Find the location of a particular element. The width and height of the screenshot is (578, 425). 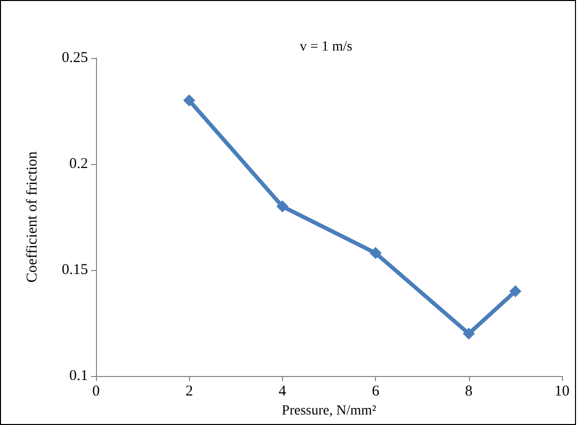

x-tick-label: 4 is located at coordinates (282, 392).